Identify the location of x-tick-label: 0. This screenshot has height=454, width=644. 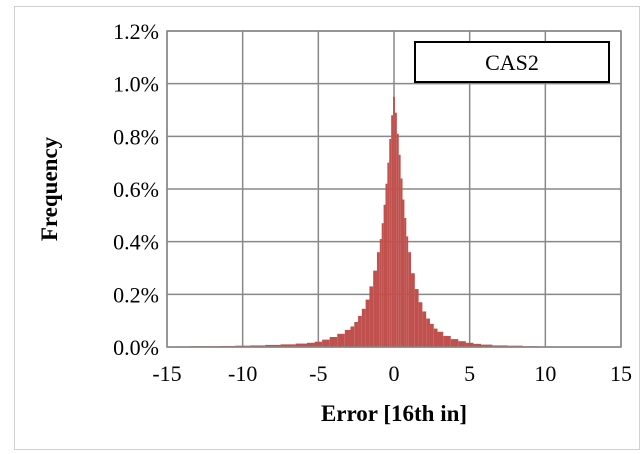
(394, 373).